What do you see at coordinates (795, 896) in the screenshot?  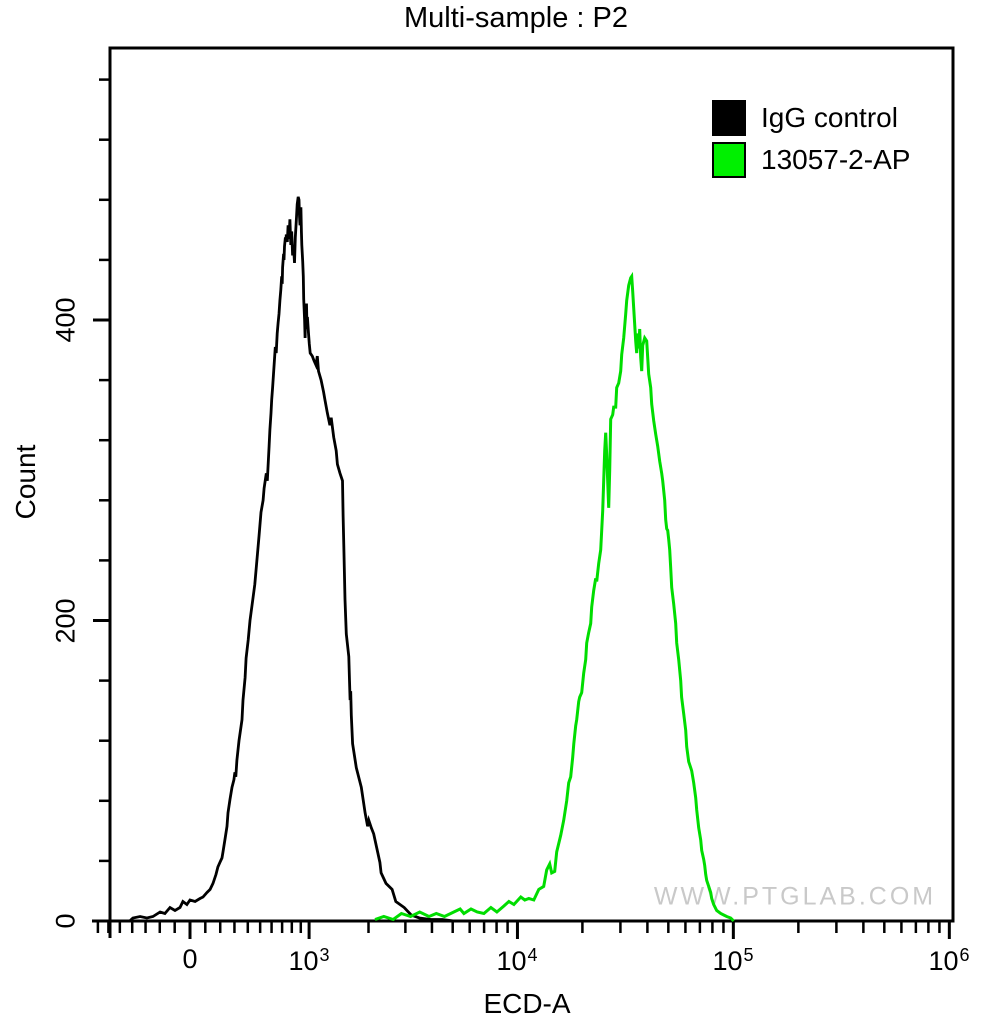 I see `watermark-text: WWW.PTGLAB.COM` at bounding box center [795, 896].